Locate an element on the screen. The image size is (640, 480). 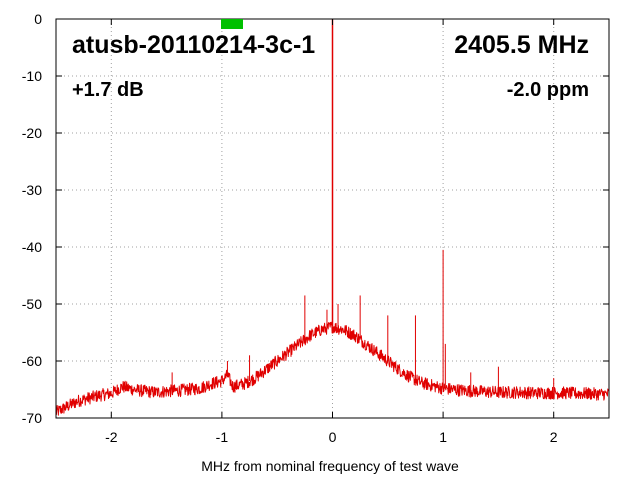
x-tick-label: -1 is located at coordinates (222, 437).